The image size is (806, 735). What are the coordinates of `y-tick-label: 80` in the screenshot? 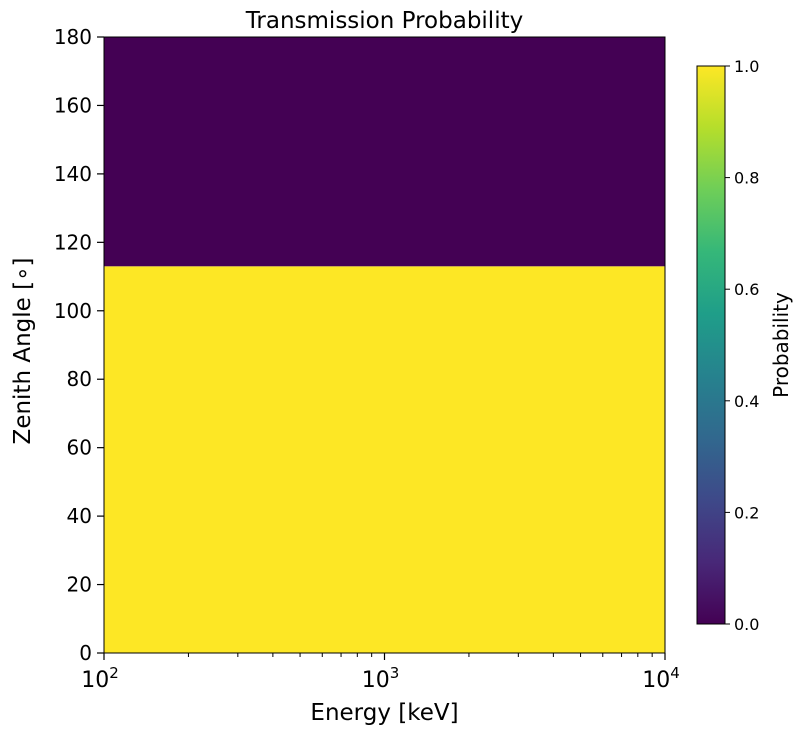 It's located at (79, 379).